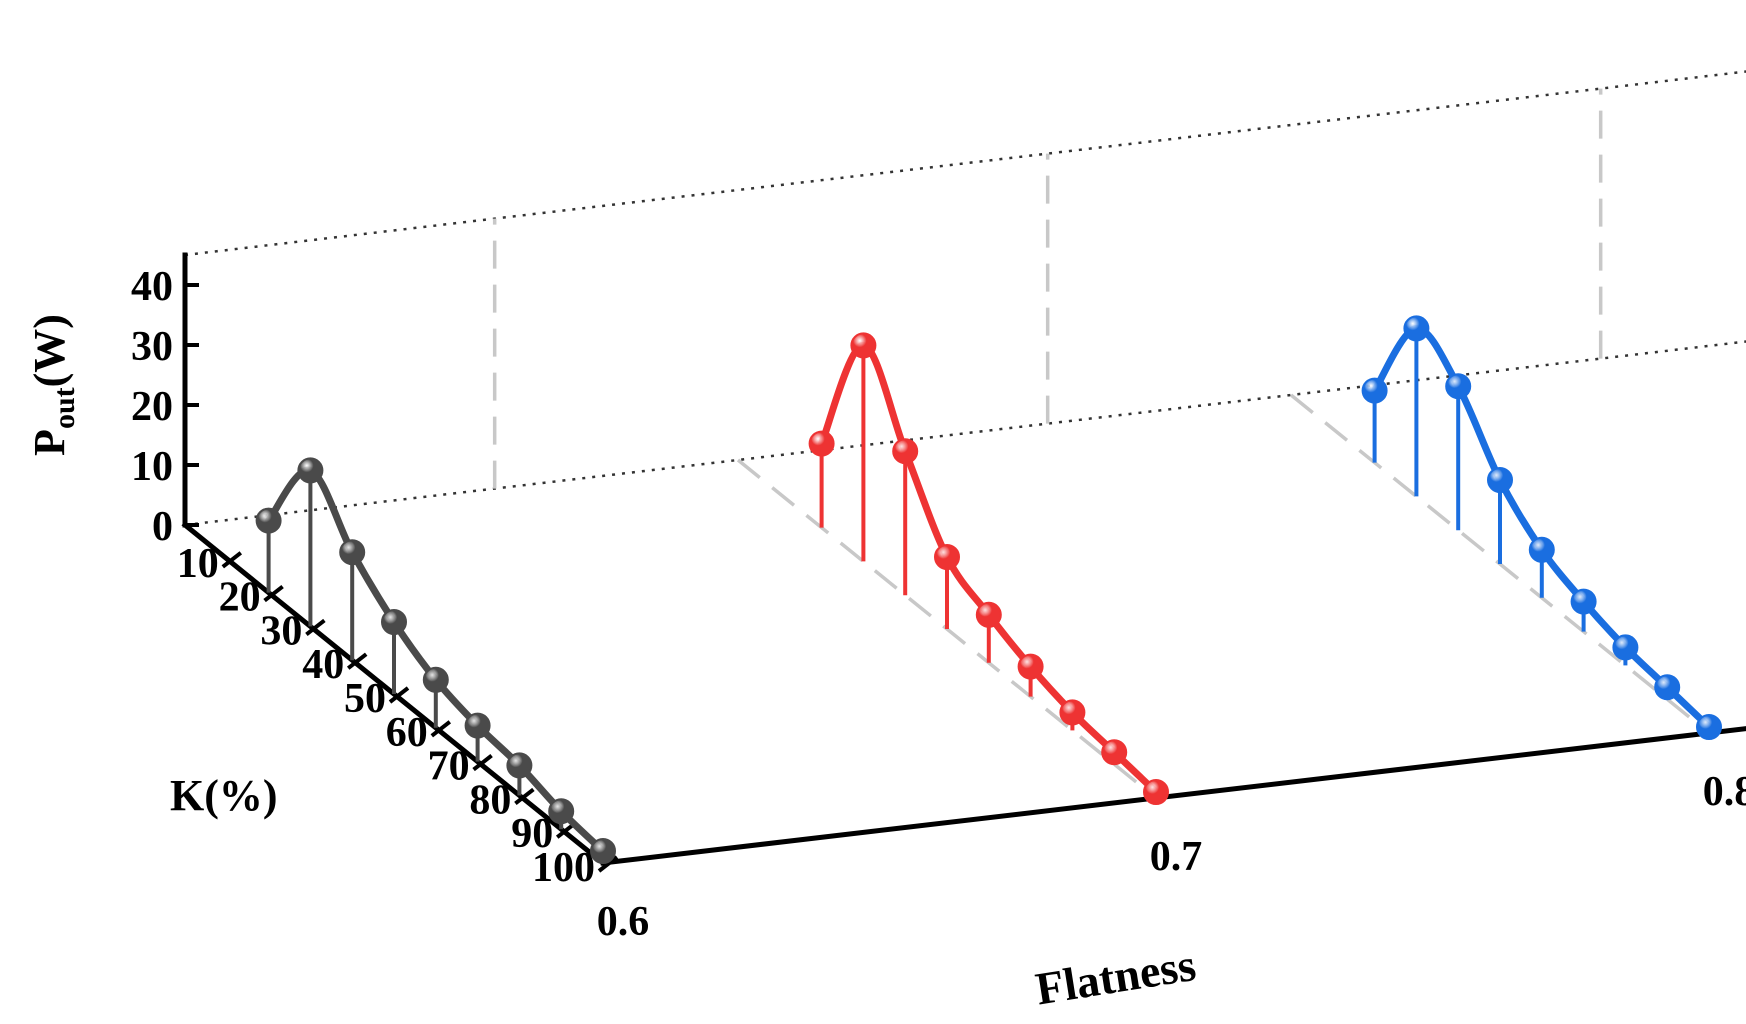 The height and width of the screenshot is (1024, 1746). Describe the element at coordinates (1724, 792) in the screenshot. I see `flatness-tick-label: 0.8` at that location.